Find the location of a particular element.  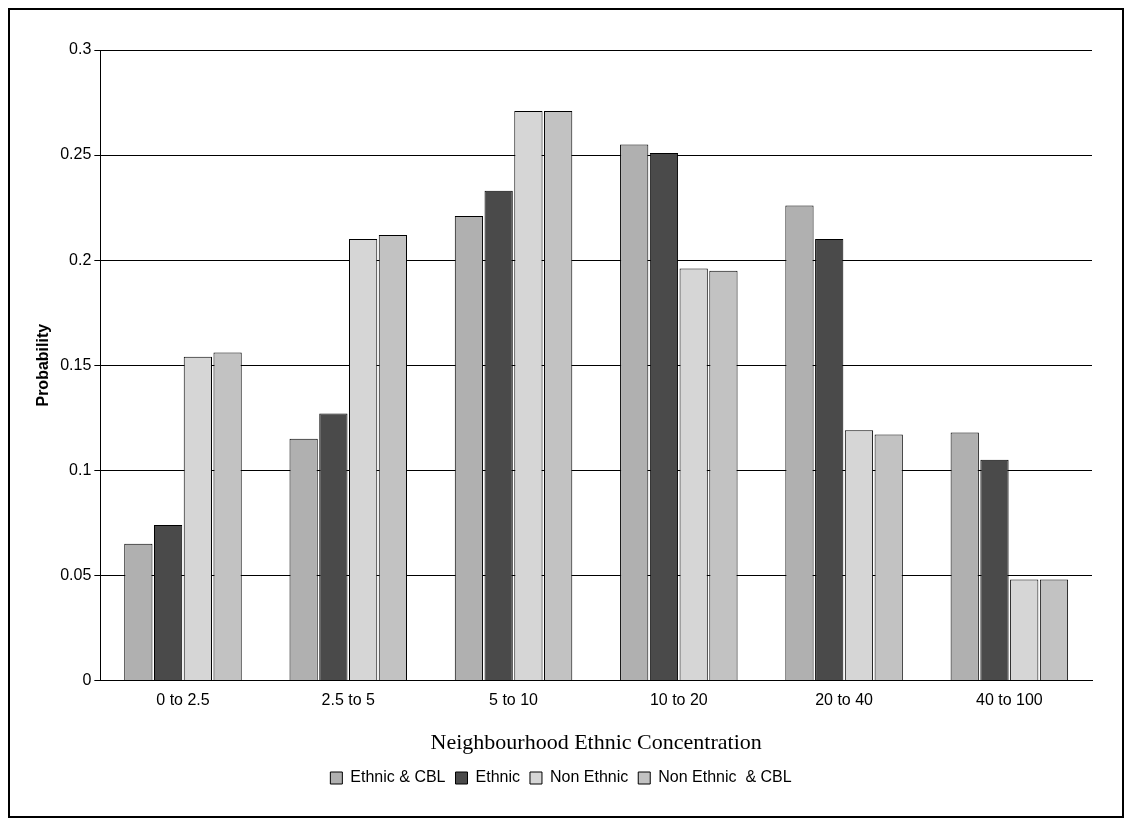

legend-label: Ethnic & CBL is located at coordinates (398, 777).